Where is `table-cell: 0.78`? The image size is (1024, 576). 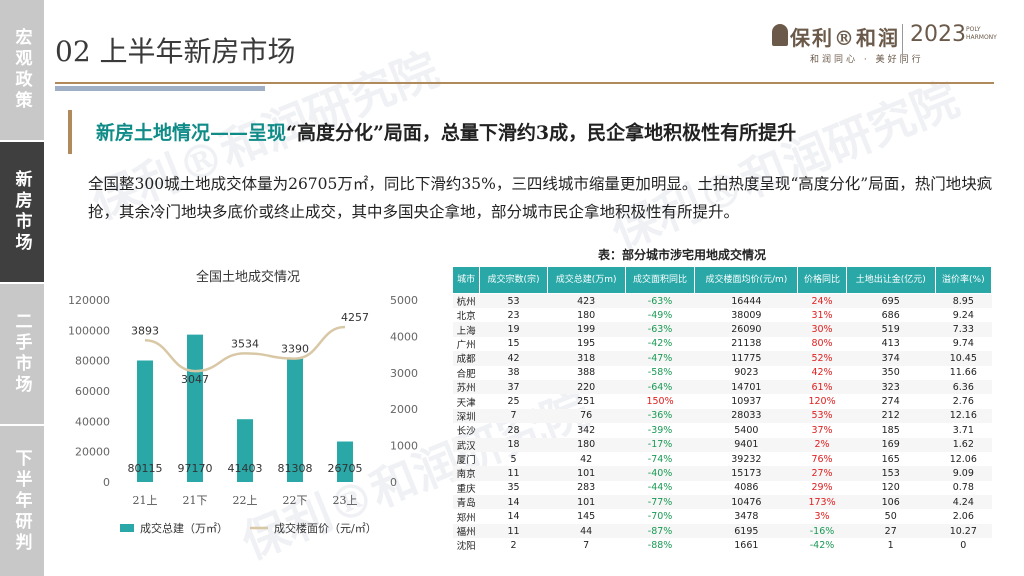
table-cell: 0.78 is located at coordinates (963, 488).